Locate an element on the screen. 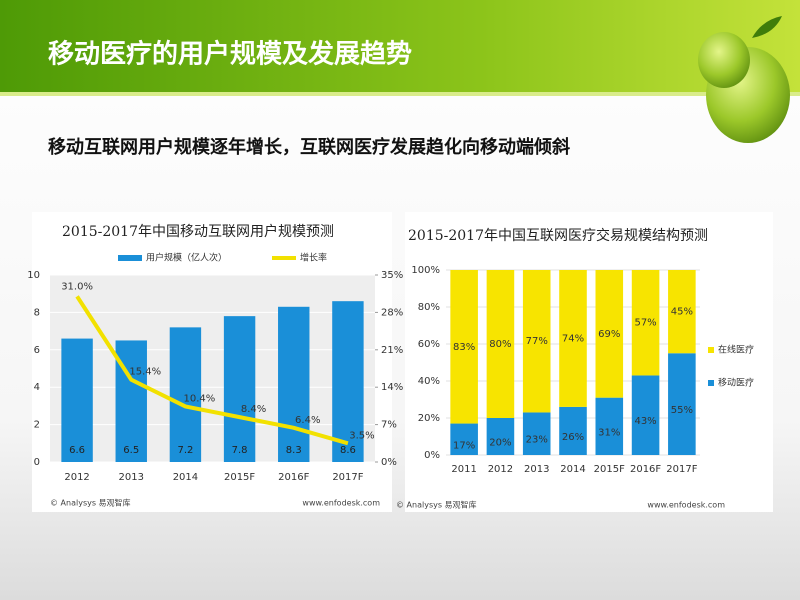 The width and height of the screenshot is (800, 600). legend-label: 移动医疗 is located at coordinates (736, 383).